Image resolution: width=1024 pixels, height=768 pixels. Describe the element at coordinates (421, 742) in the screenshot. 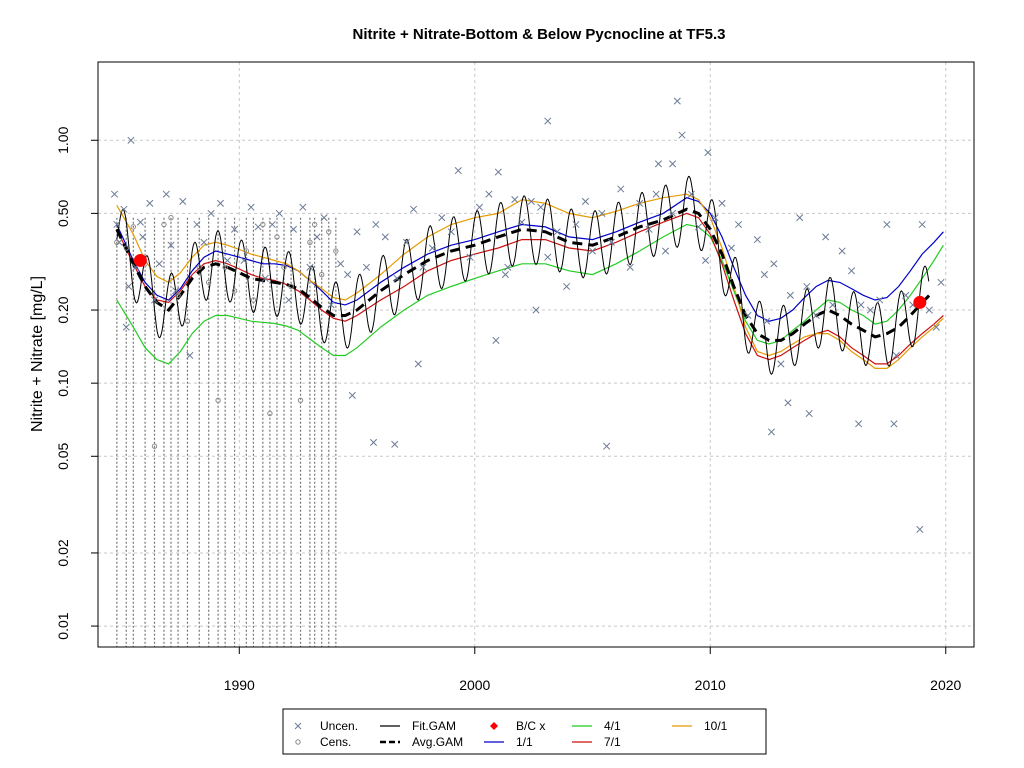

I see `legend-item: Avg.GAM` at that location.